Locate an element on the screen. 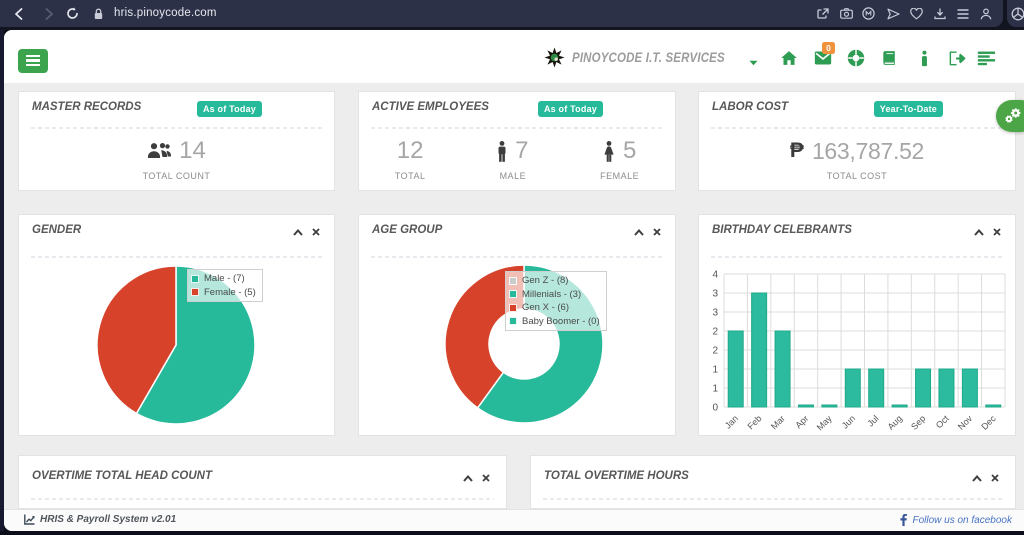  stat-label: TOTAL is located at coordinates (410, 176).